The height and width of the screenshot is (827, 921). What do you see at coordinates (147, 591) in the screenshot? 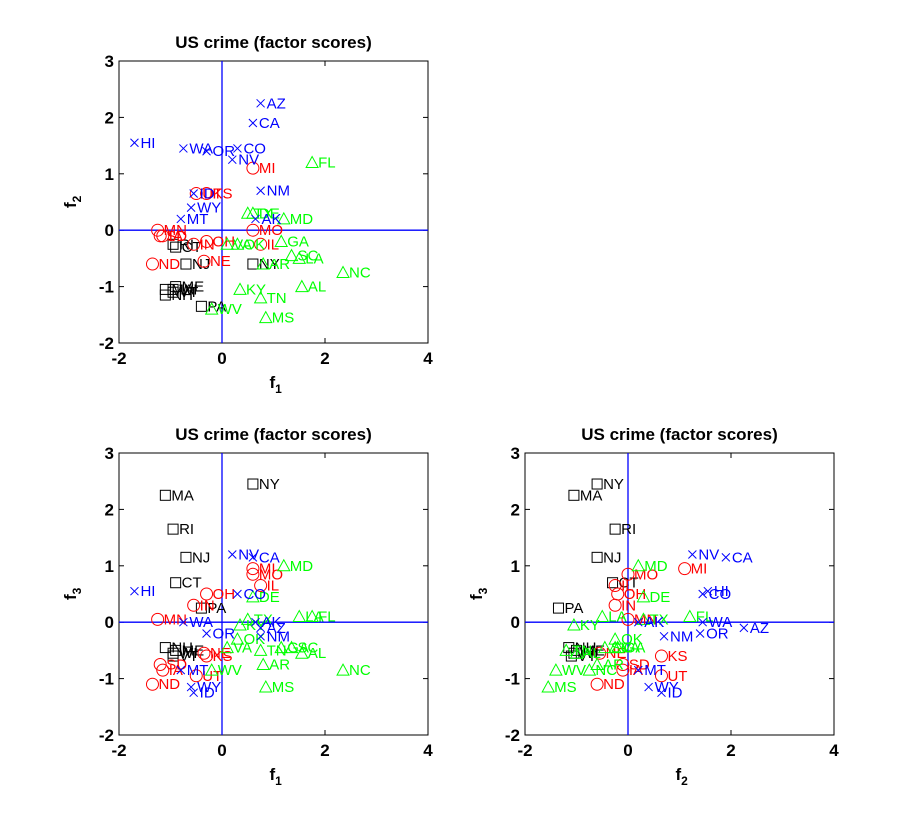
I see `point-label: HI` at bounding box center [147, 591].